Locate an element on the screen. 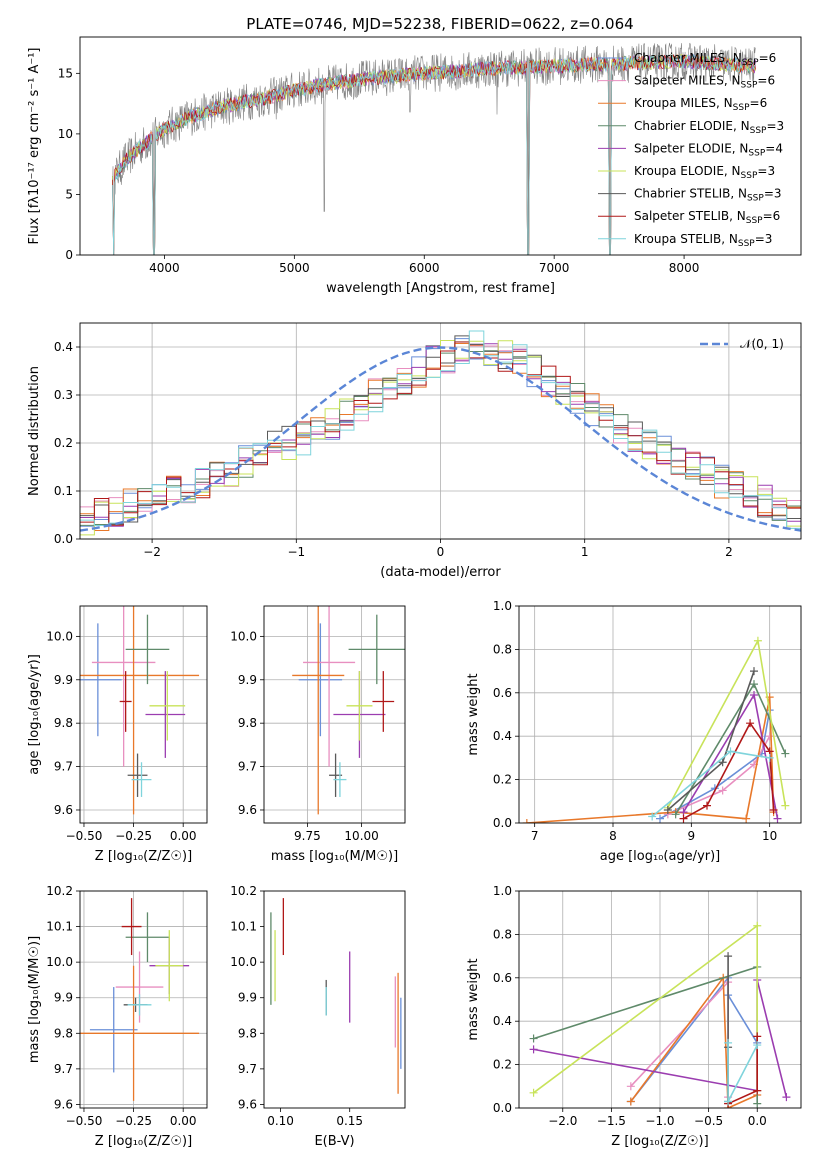 The image size is (819, 1170). x-tick-label: −2.0 is located at coordinates (562, 1121).